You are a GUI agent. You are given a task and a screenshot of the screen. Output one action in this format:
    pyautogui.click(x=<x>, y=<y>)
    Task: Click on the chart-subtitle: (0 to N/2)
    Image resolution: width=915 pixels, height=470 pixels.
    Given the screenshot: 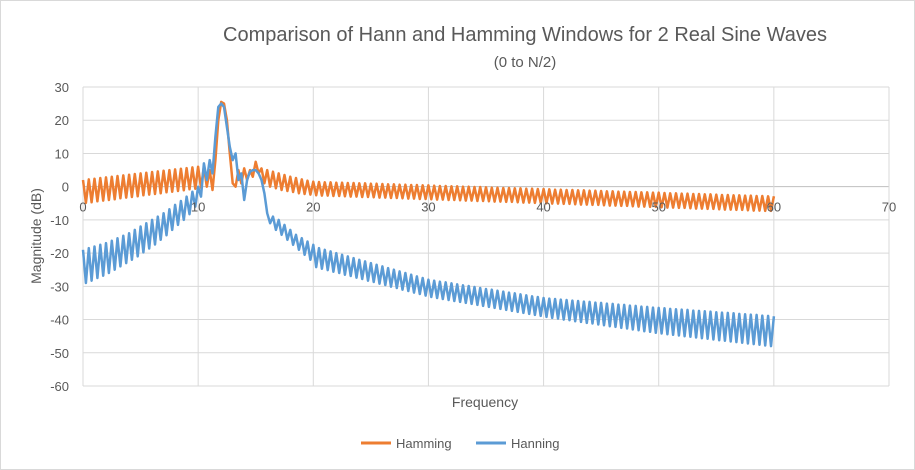 What is the action you would take?
    pyautogui.click(x=525, y=62)
    